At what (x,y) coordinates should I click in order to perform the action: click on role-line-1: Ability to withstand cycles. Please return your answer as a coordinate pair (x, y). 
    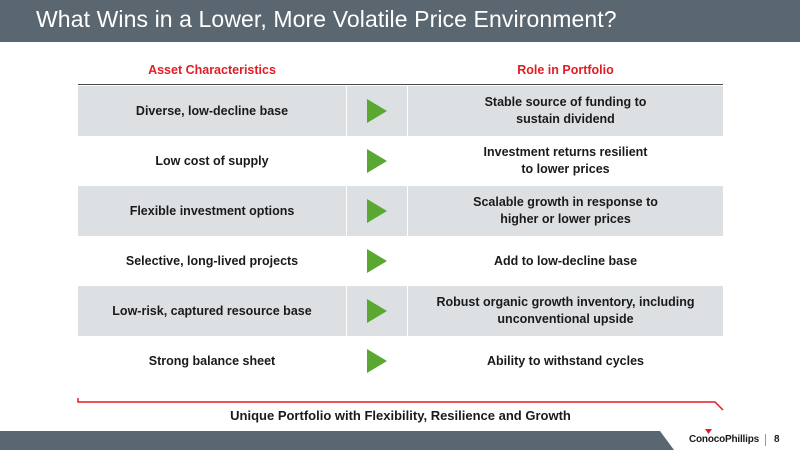
    Looking at the image, I should click on (565, 360).